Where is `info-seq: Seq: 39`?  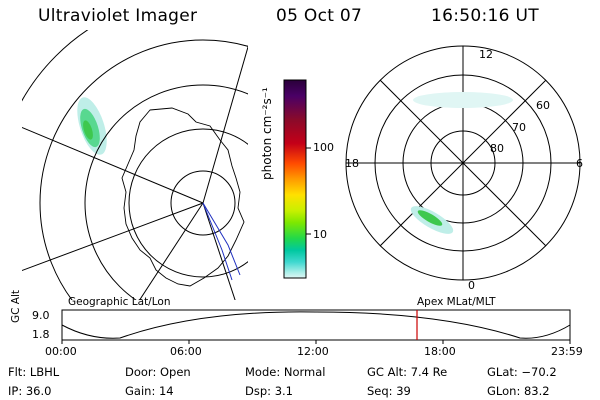 info-seq: Seq: 39 is located at coordinates (389, 391).